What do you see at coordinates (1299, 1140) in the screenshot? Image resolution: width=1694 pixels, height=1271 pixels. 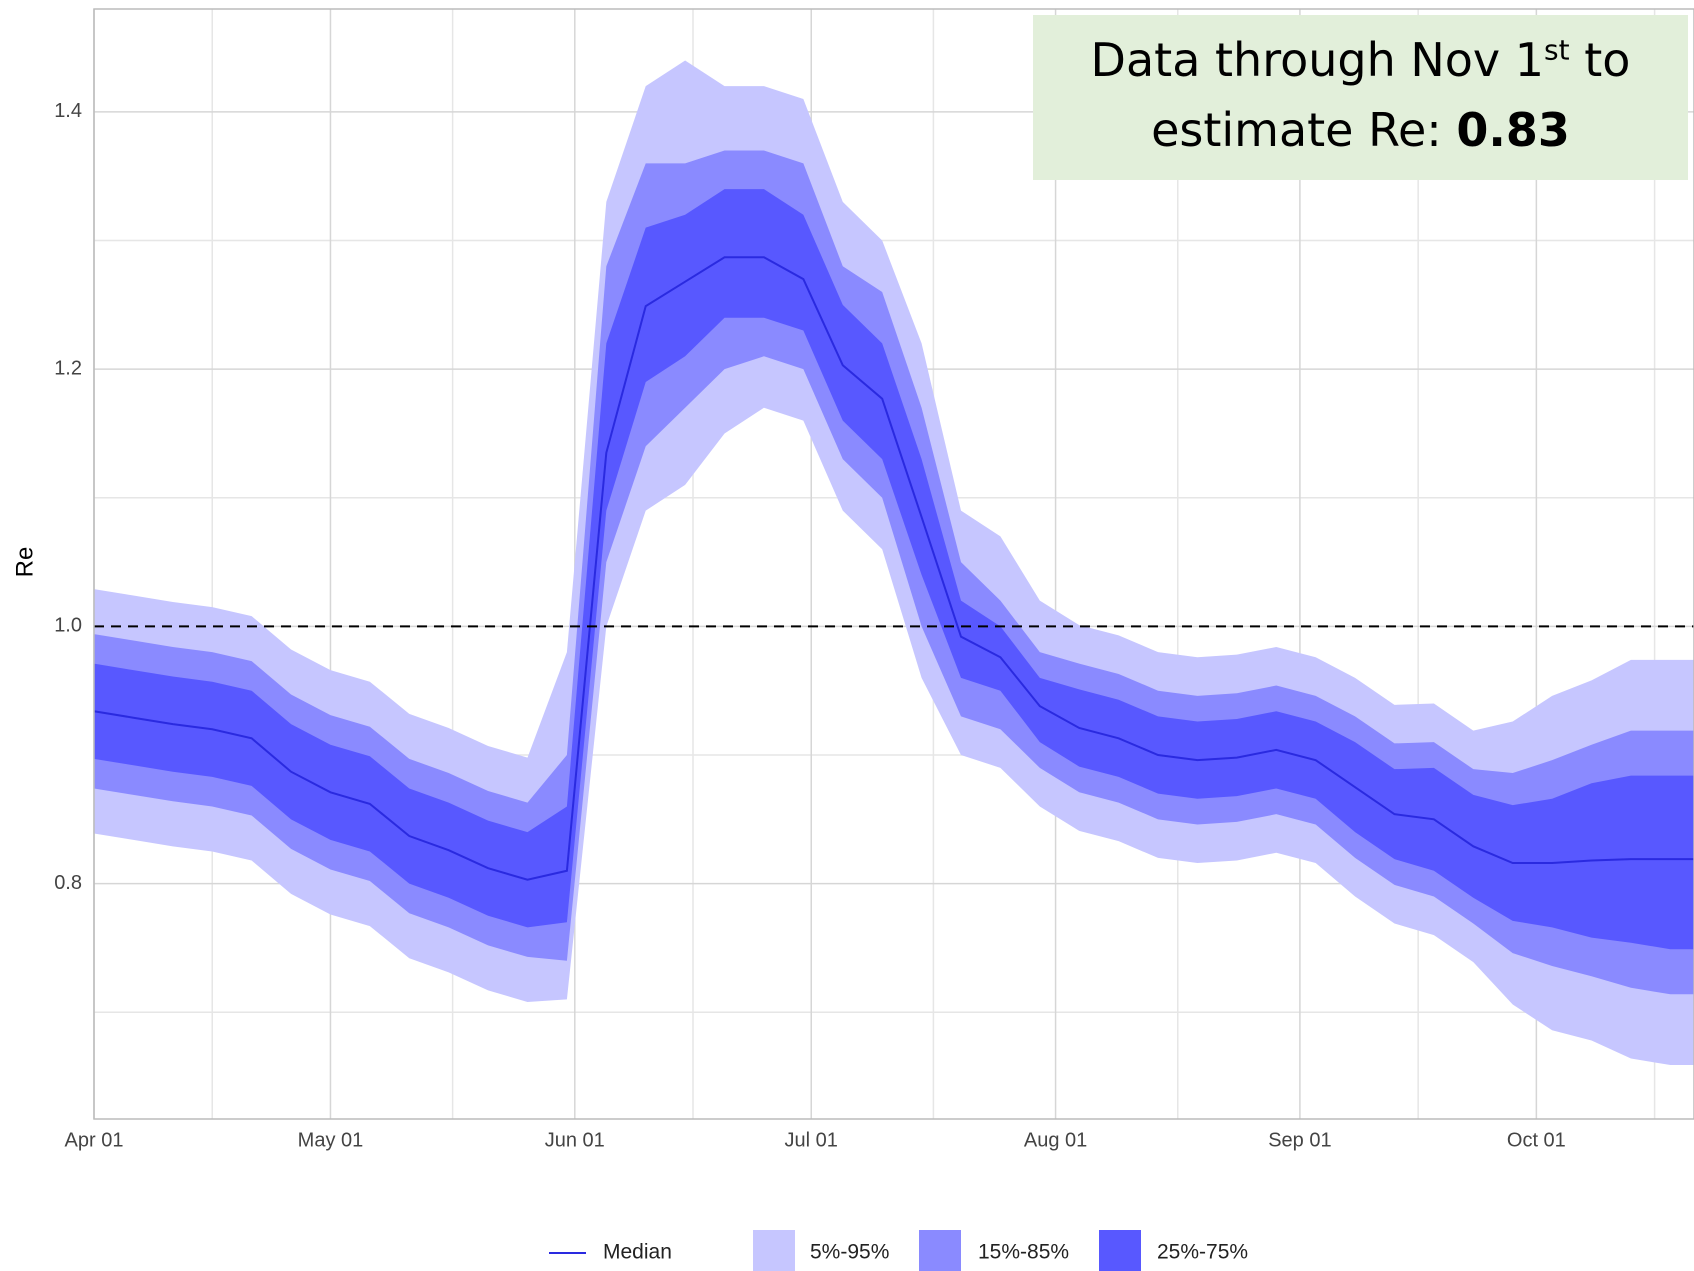 I see `x-tick-label: Sep 01` at bounding box center [1299, 1140].